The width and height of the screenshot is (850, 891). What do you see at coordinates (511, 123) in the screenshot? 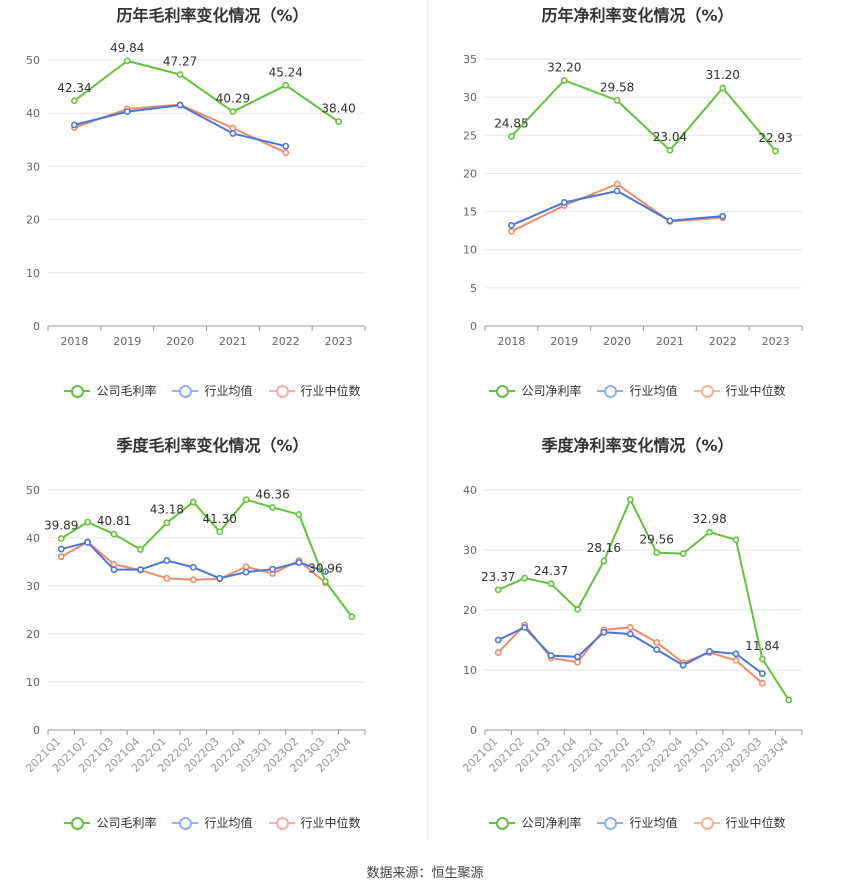
I see `data-label: 24.85` at bounding box center [511, 123].